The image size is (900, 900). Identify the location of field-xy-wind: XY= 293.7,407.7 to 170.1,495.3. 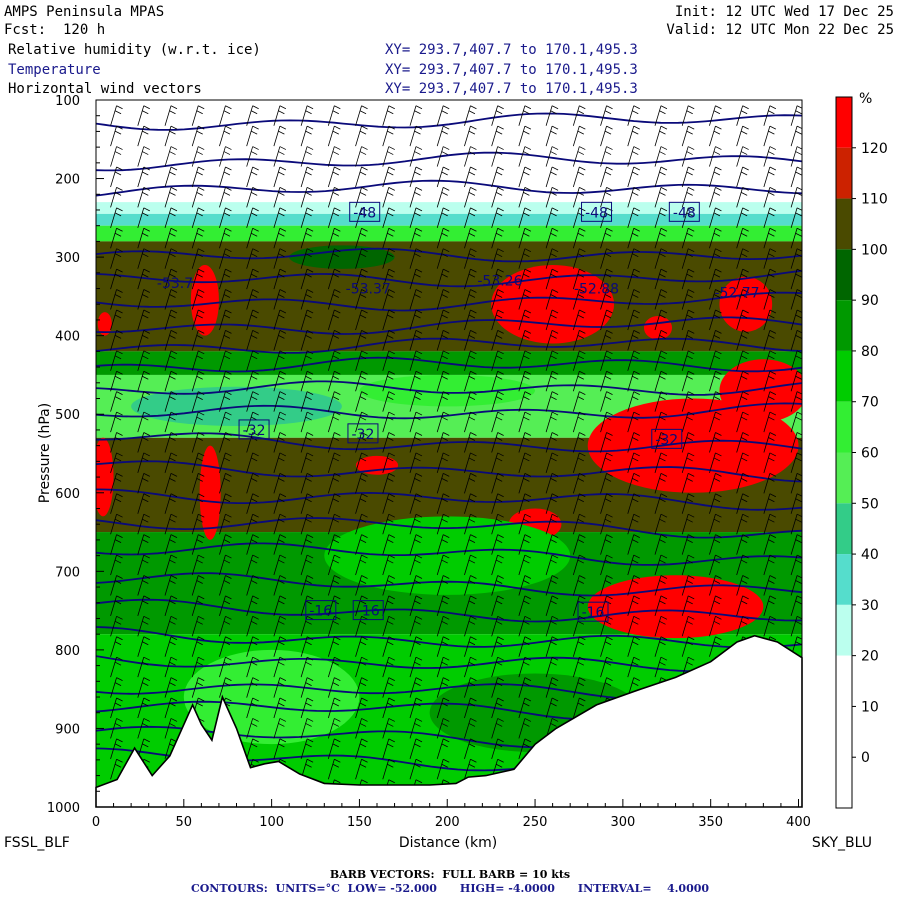
(511, 89).